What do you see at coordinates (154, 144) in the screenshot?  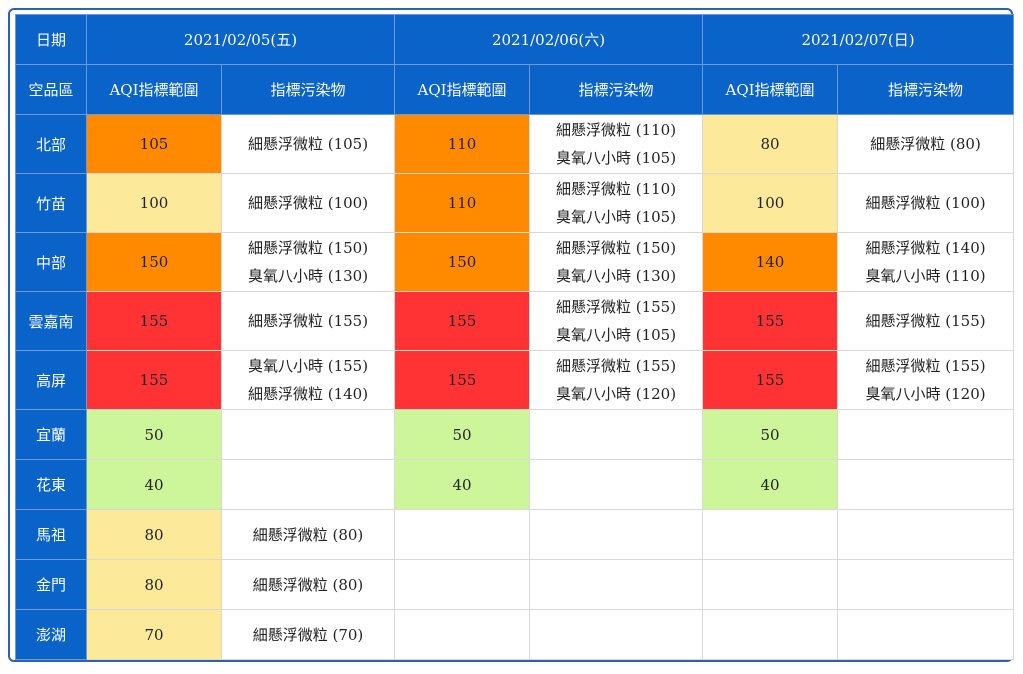 I see `aqi-value-cell: 105` at bounding box center [154, 144].